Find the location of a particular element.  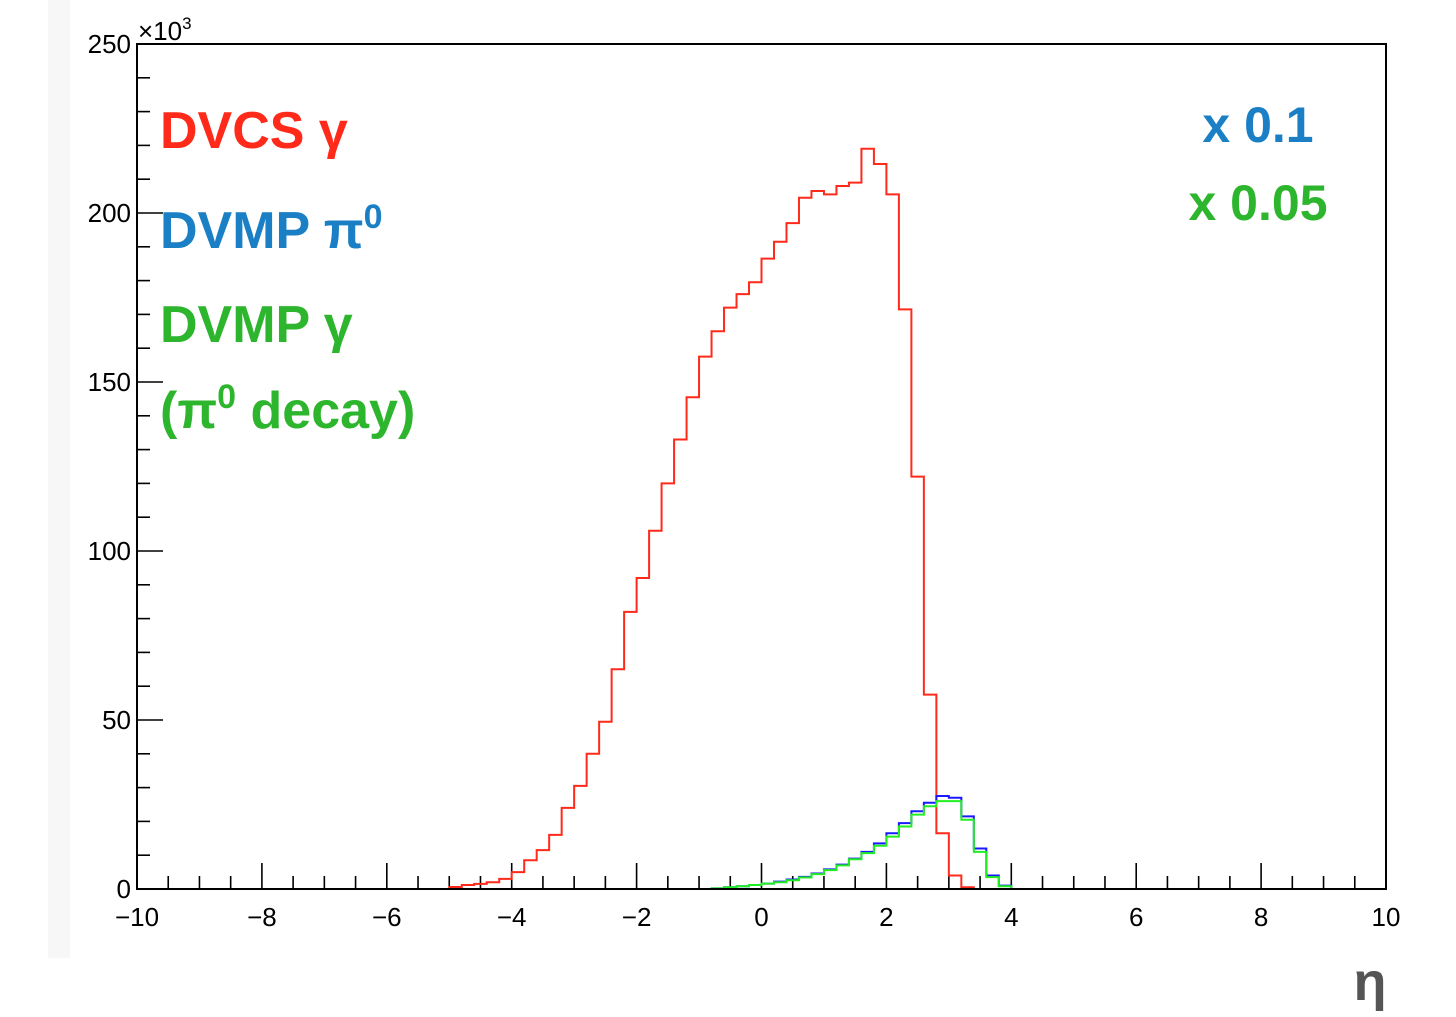

frame-left-shadow is located at coordinates (59, 479).